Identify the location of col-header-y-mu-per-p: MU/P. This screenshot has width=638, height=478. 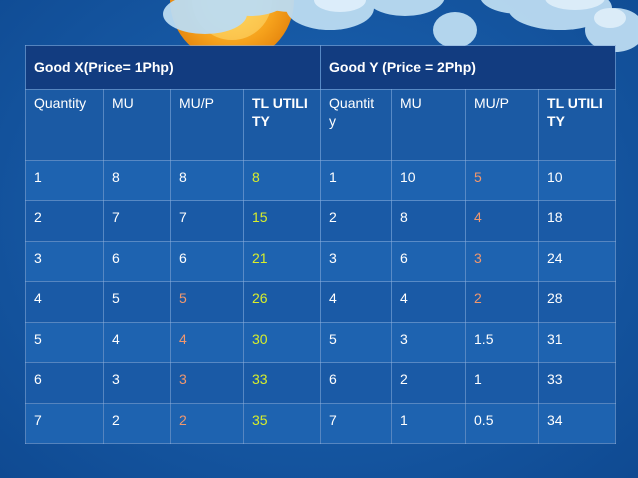
(502, 124).